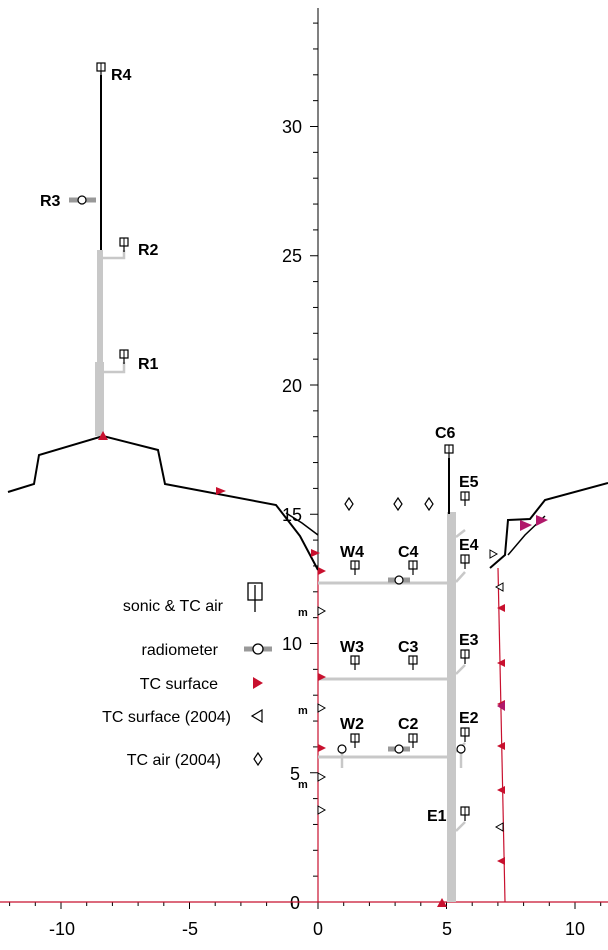 Image resolution: width=608 pixels, height=950 pixels. What do you see at coordinates (449, 452) in the screenshot?
I see `sonic-c6` at bounding box center [449, 452].